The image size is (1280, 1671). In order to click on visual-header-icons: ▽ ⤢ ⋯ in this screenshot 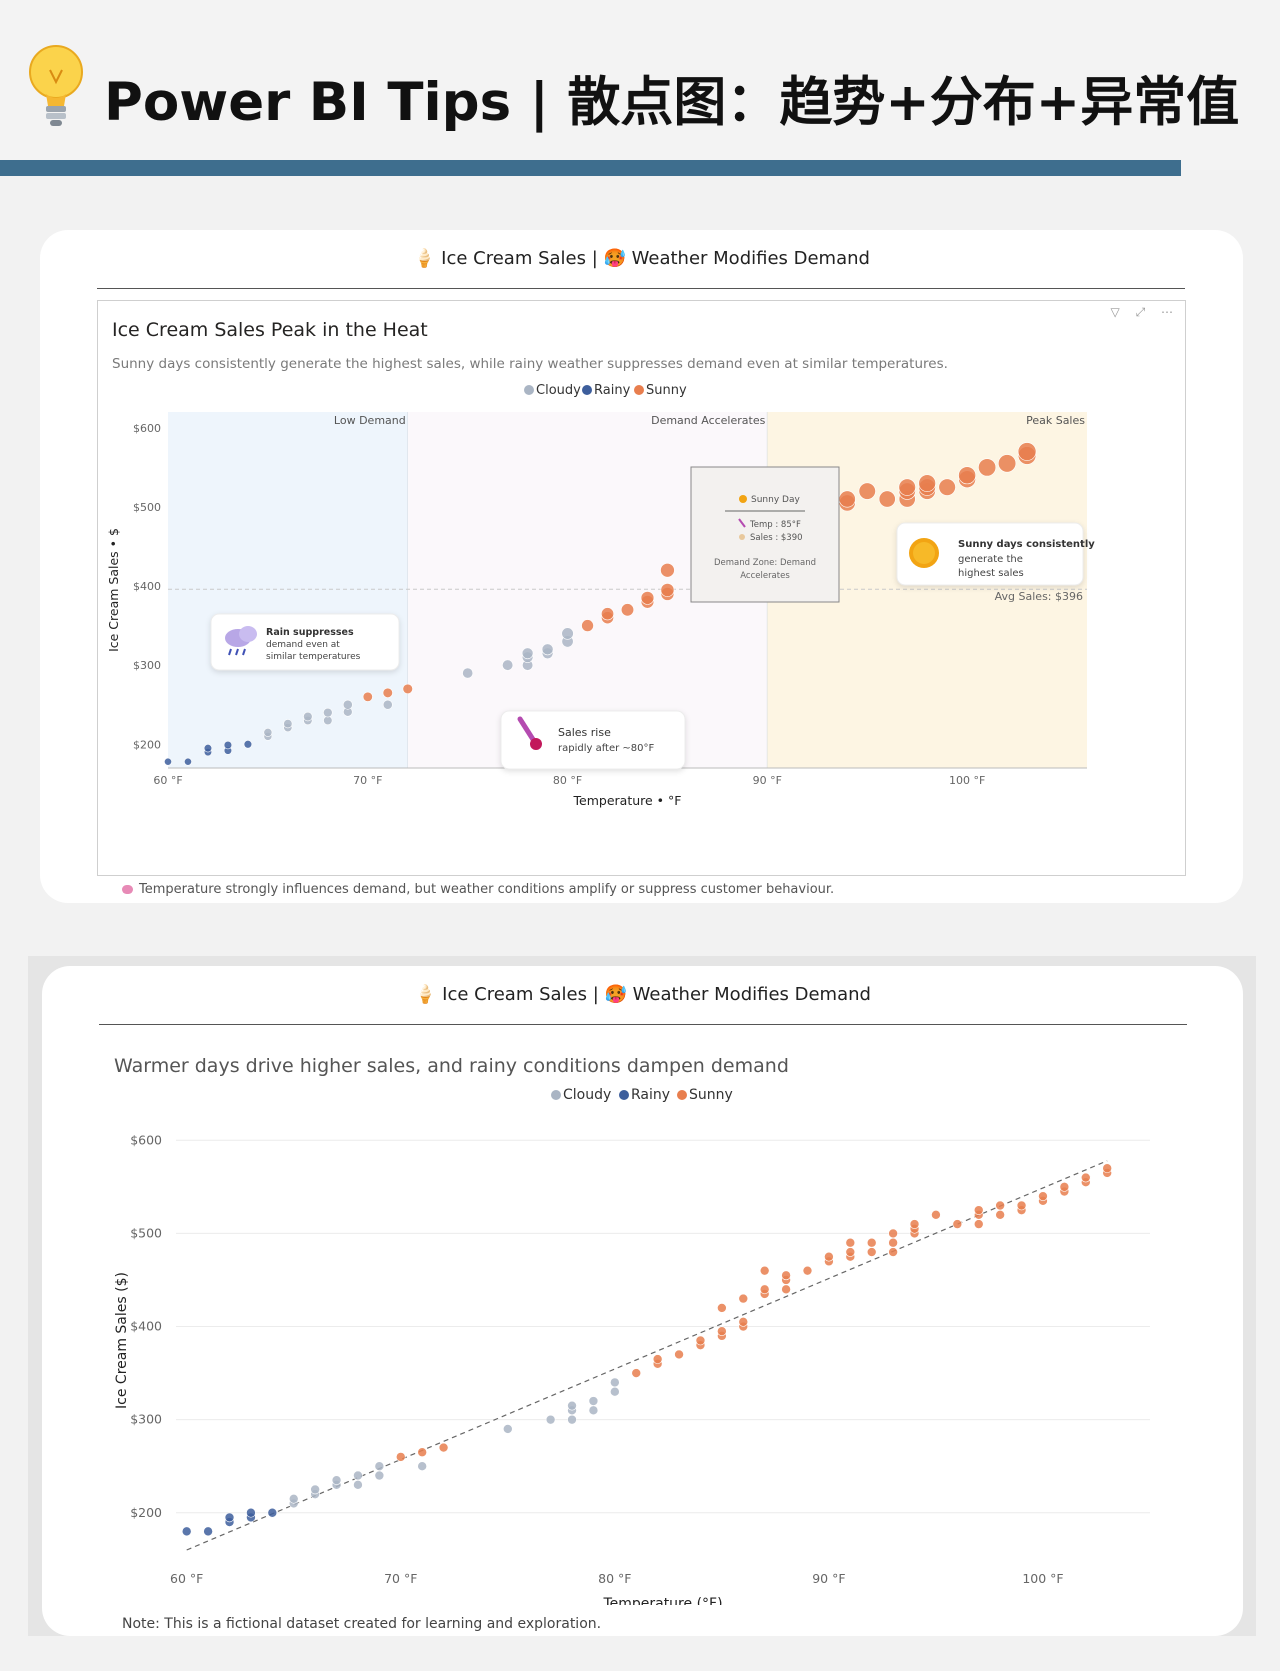, I will do `click(1144, 312)`.